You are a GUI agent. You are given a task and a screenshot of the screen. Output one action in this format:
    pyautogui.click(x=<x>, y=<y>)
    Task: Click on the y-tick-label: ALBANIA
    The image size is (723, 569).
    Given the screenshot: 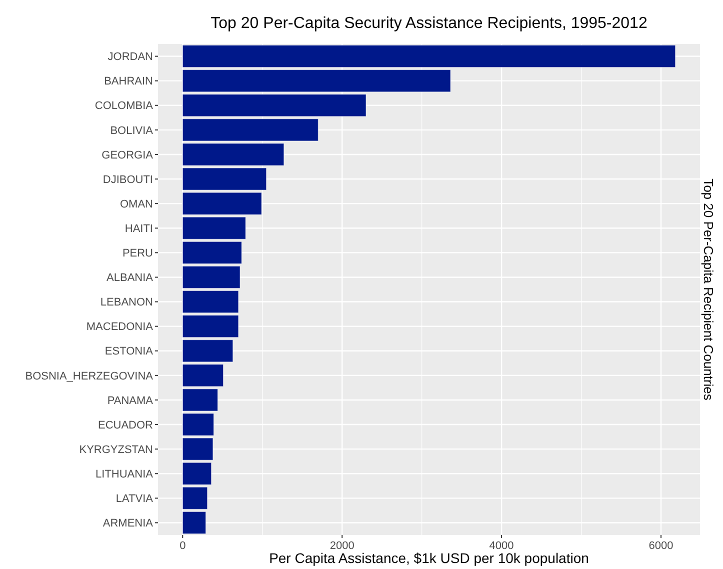 What is the action you would take?
    pyautogui.click(x=130, y=278)
    